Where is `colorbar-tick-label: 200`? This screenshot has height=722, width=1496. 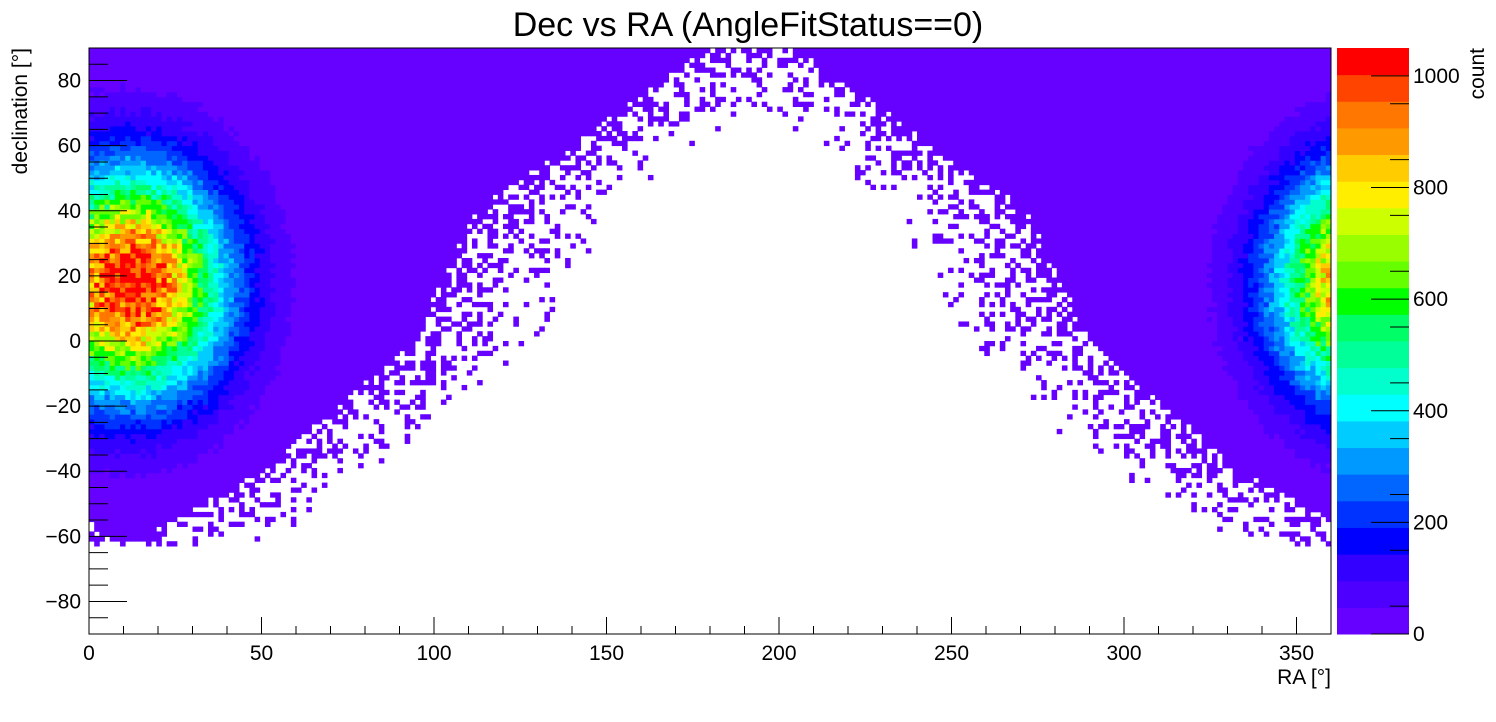
colorbar-tick-label: 200 is located at coordinates (1430, 522).